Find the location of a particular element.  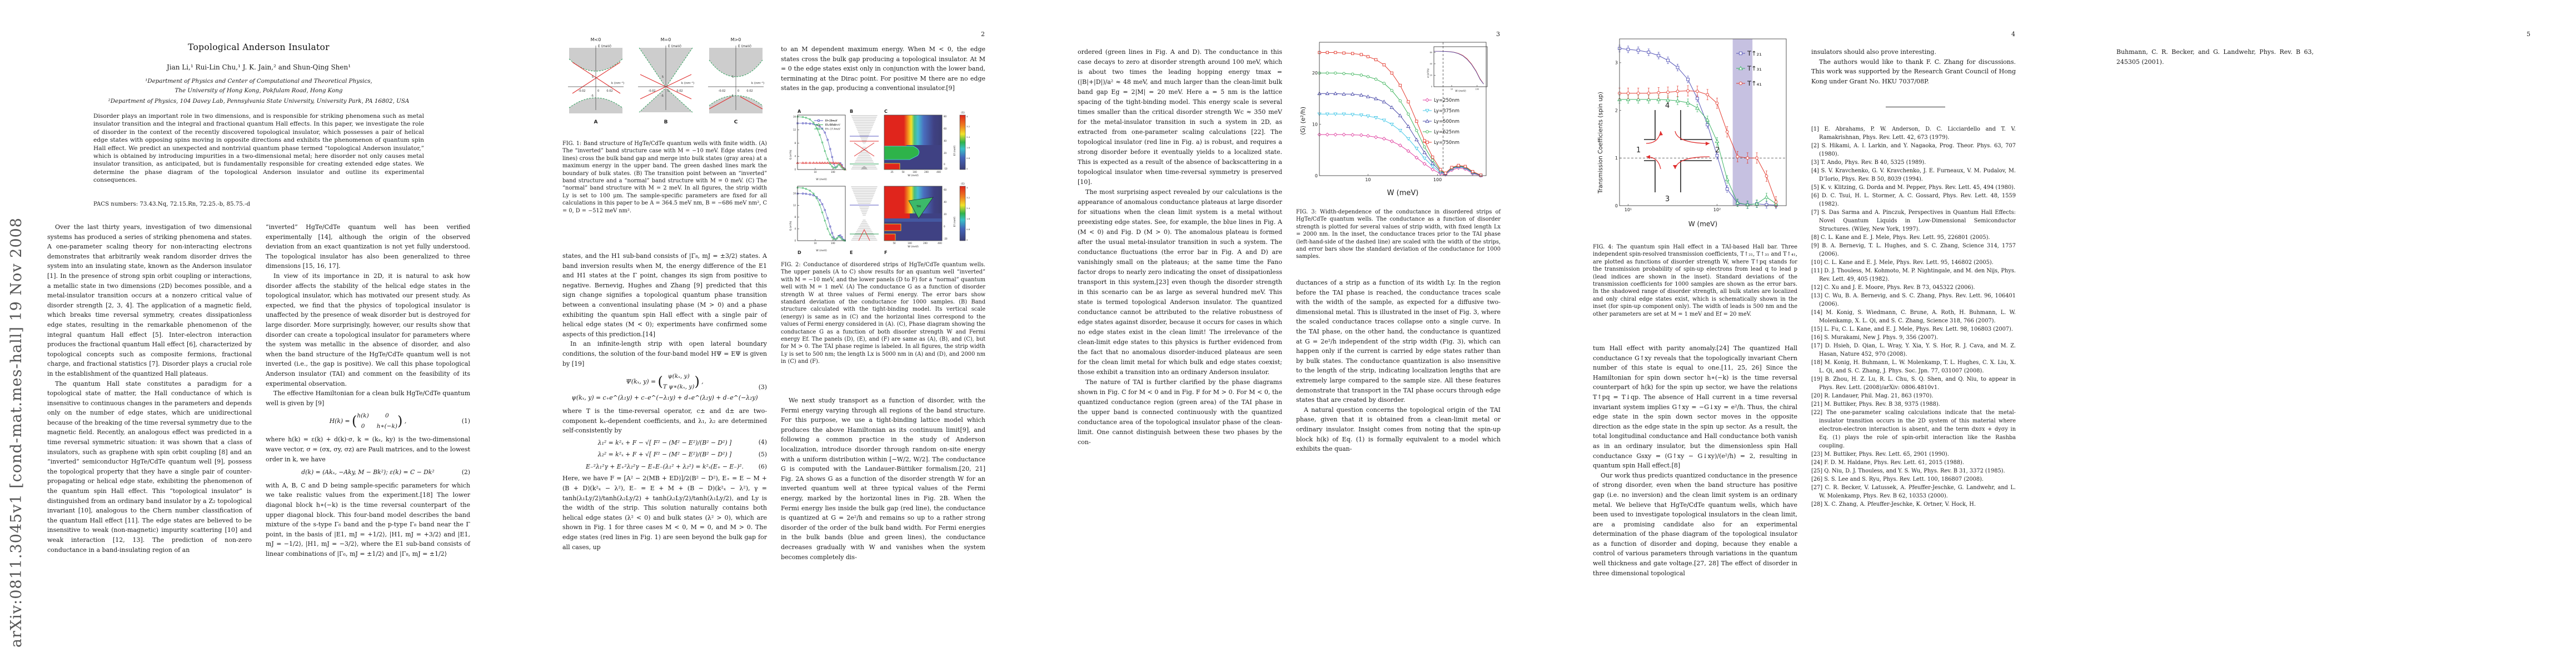

svg-text: -0.02 is located at coordinates (722, 91).